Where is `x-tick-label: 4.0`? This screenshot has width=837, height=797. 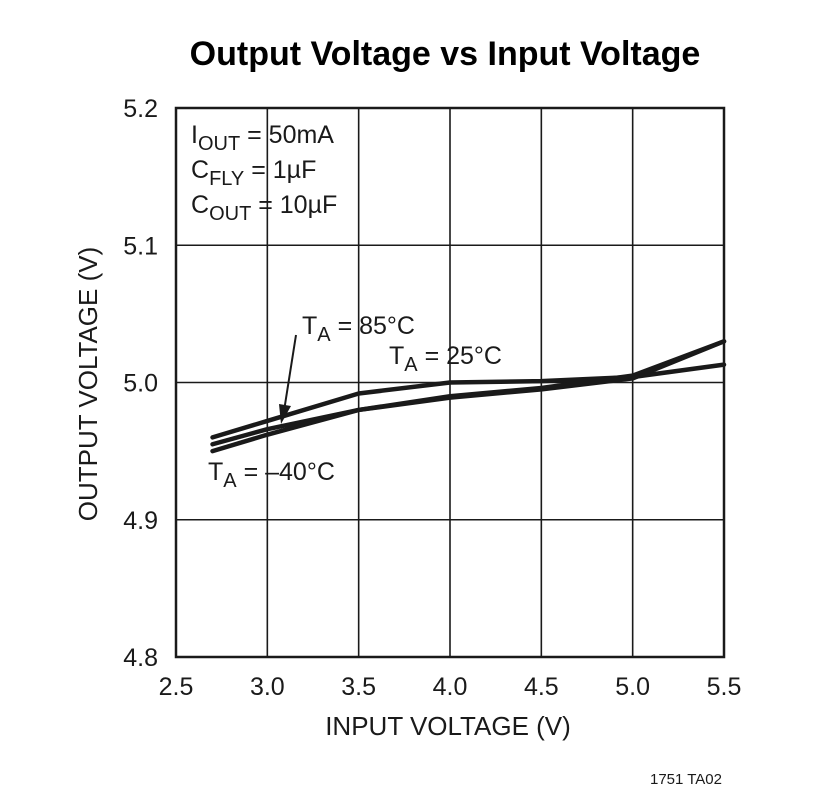
x-tick-label: 4.0 is located at coordinates (450, 687).